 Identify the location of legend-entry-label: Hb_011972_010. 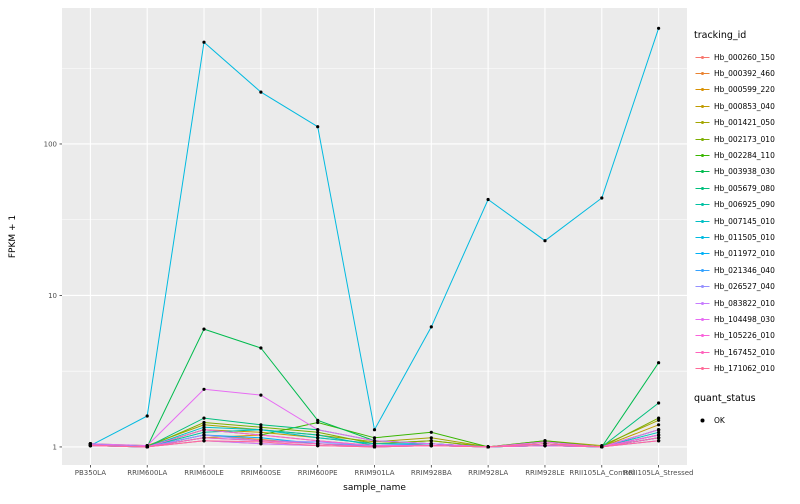
(744, 254).